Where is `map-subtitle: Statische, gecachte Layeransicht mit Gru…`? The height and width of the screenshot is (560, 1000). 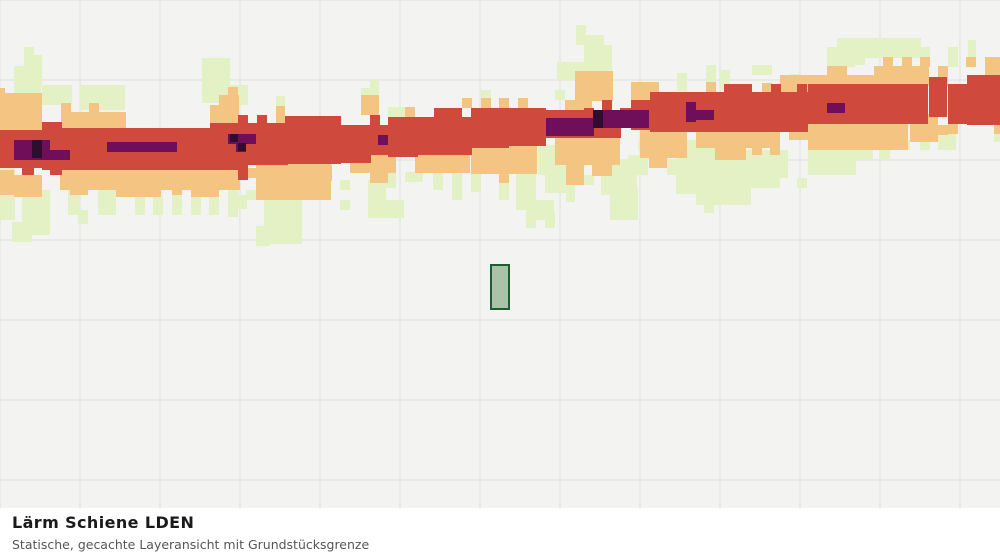
map-subtitle: Statische, gecachte Layeransicht mit Gru… is located at coordinates (191, 544).